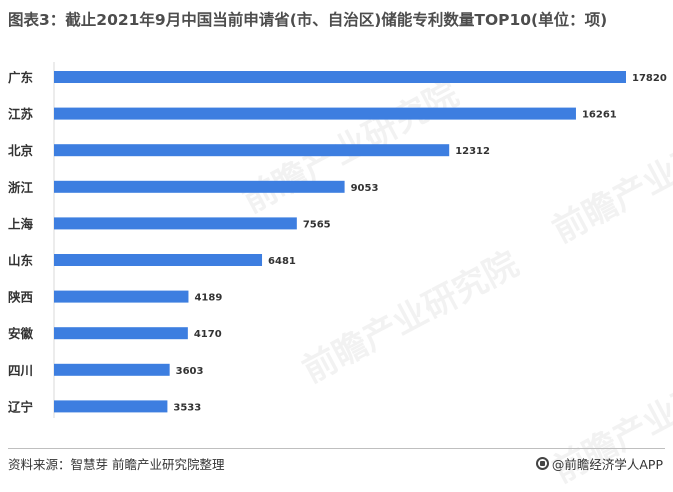 The height and width of the screenshot is (492, 673). What do you see at coordinates (472, 151) in the screenshot?
I see `data-label: 12312` at bounding box center [472, 151].